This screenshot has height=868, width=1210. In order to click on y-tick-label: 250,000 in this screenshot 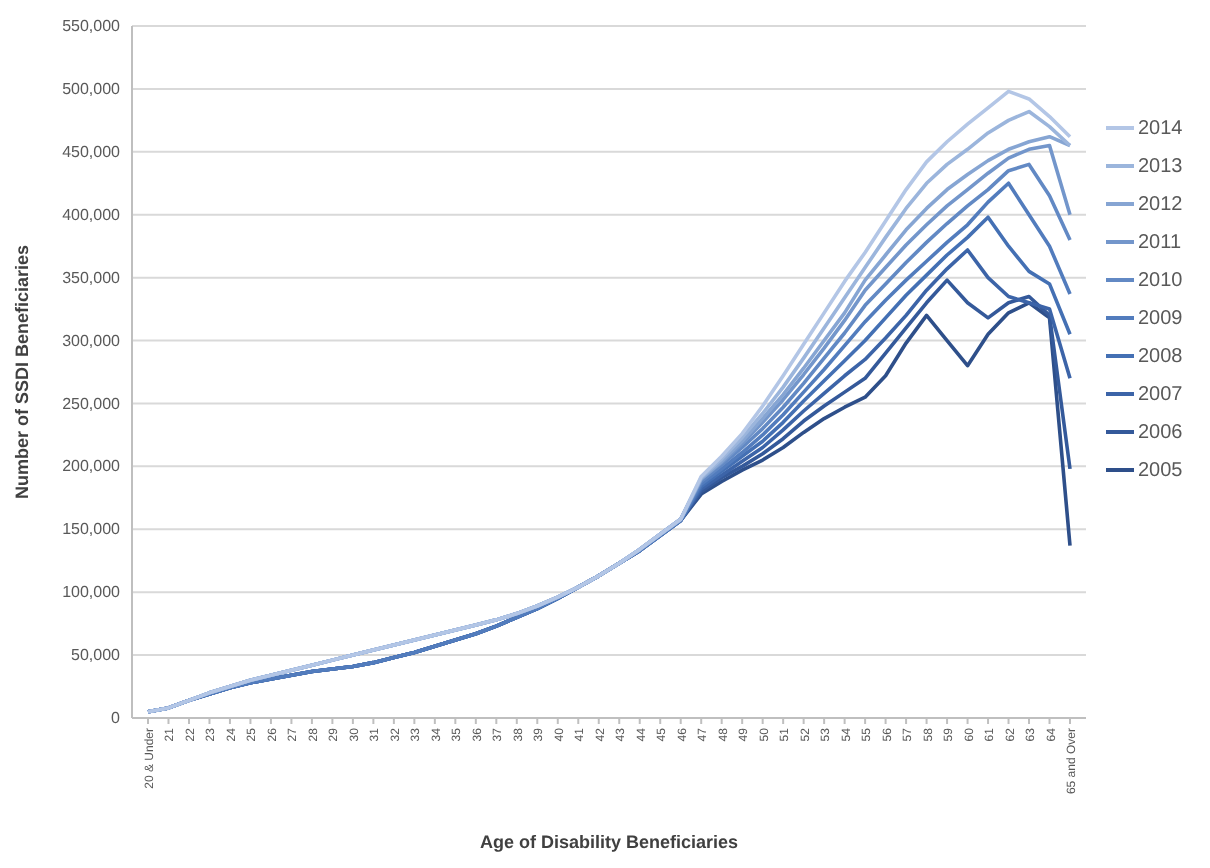, I will do `click(92, 403)`.